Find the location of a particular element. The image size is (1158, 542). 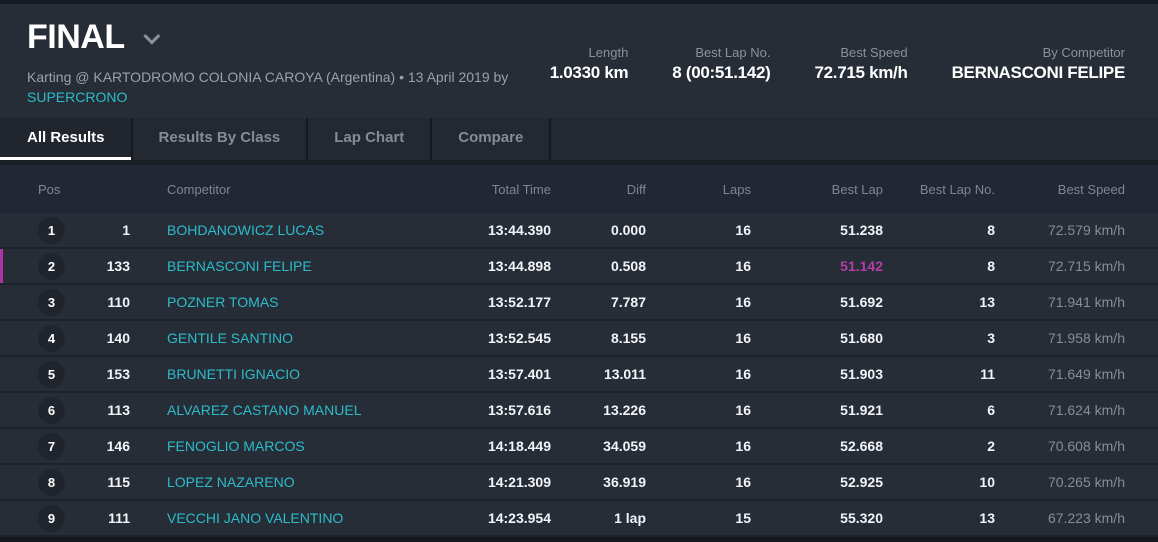

column-header-diff: Diff is located at coordinates (636, 189).